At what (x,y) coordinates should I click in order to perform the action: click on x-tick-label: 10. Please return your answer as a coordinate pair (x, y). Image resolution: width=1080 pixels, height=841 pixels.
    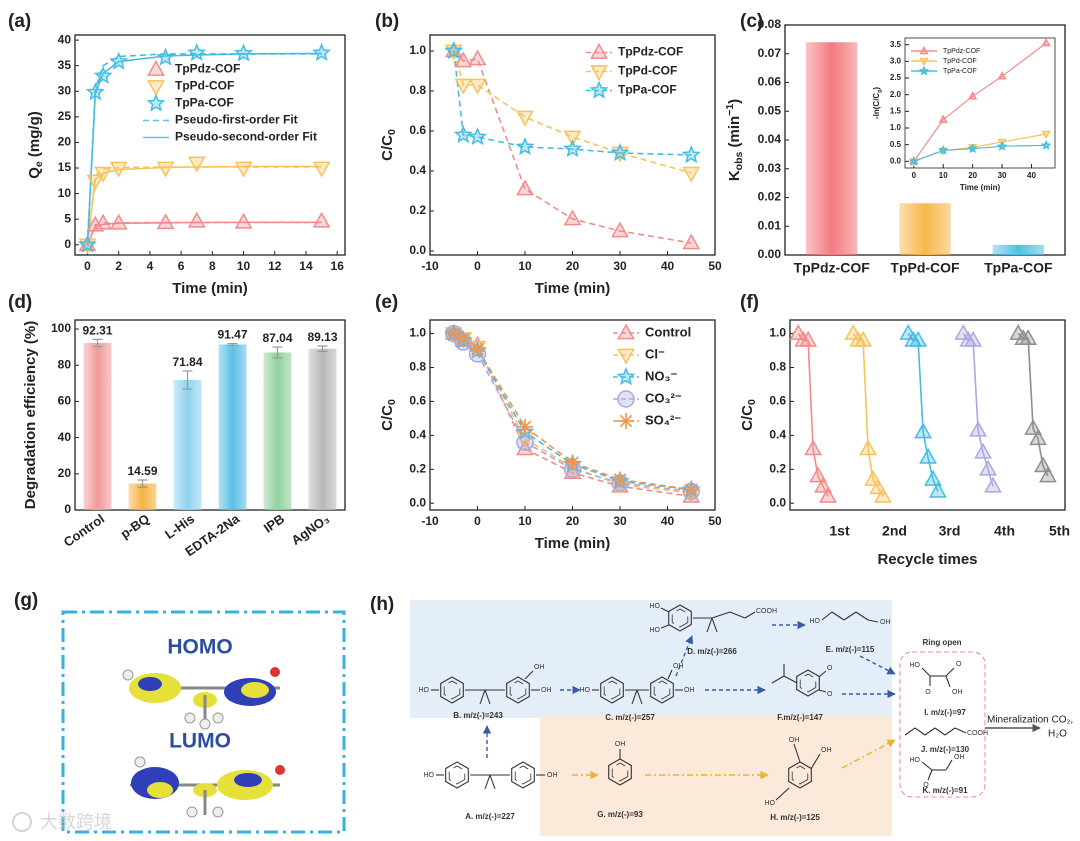
    Looking at the image, I should click on (244, 266).